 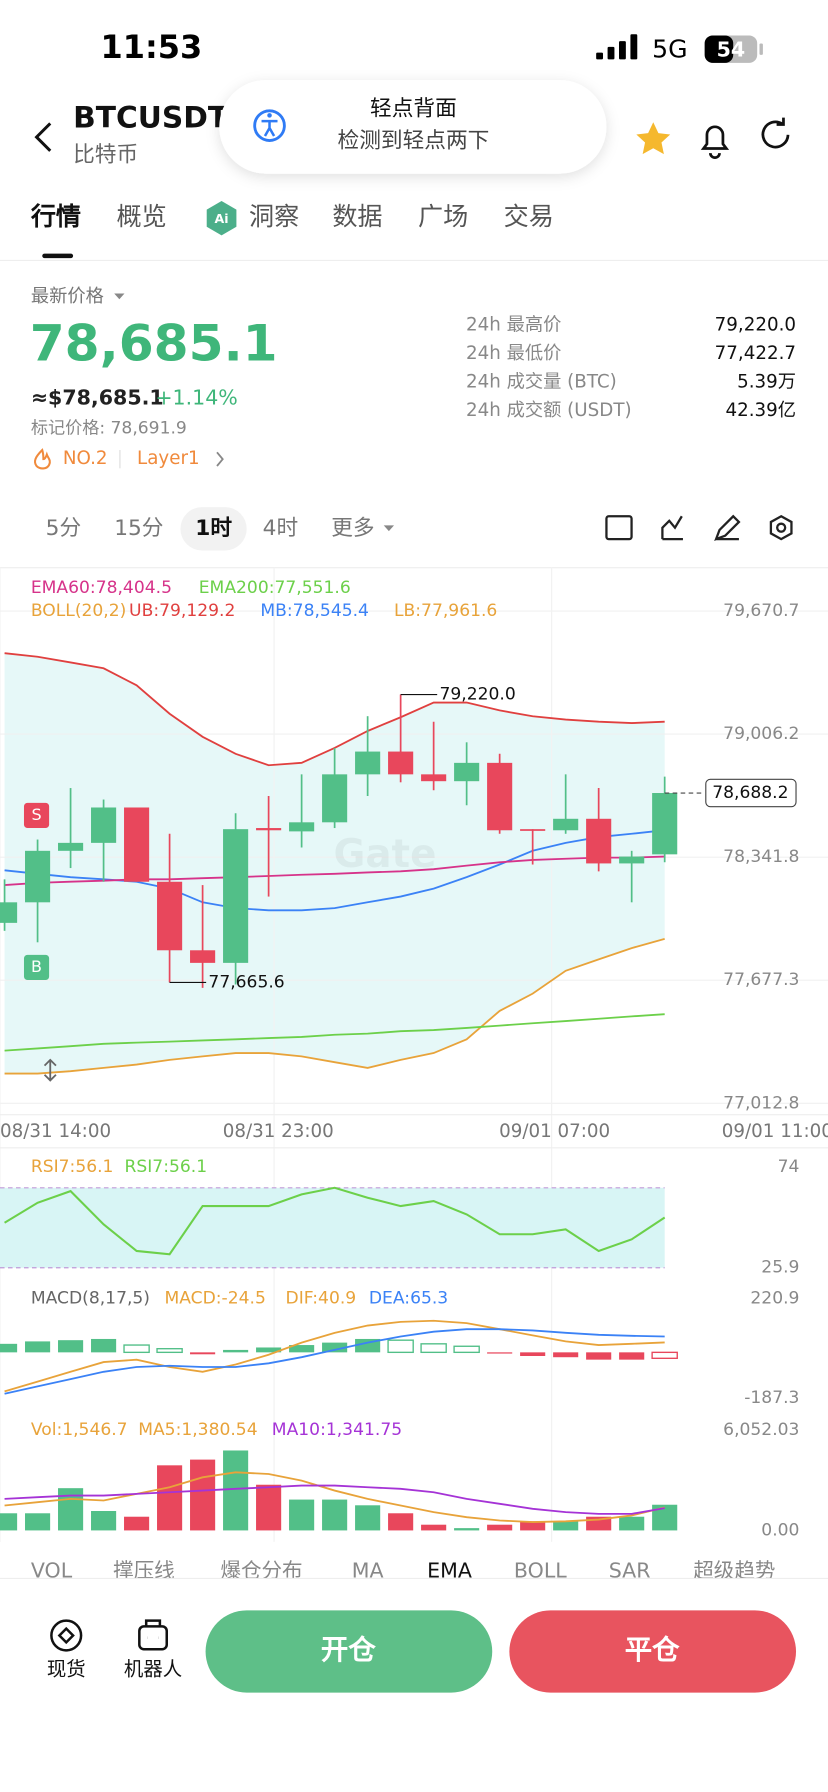 What do you see at coordinates (760, 410) in the screenshot?
I see `stat-value: 42.39亿` at bounding box center [760, 410].